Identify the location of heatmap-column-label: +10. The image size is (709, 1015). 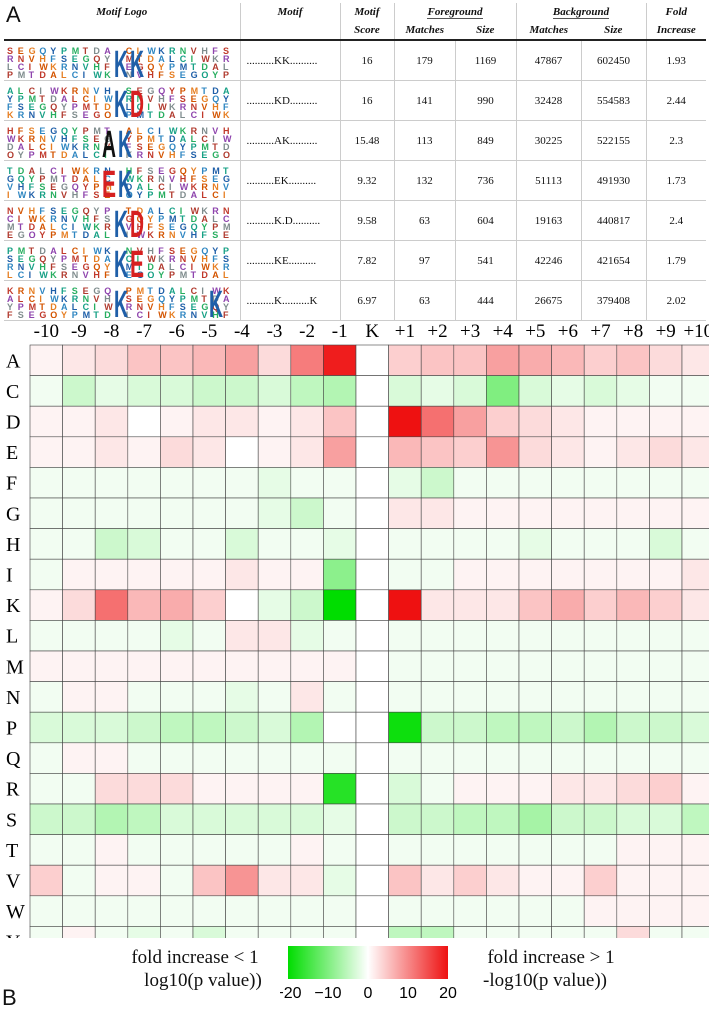
(696, 331).